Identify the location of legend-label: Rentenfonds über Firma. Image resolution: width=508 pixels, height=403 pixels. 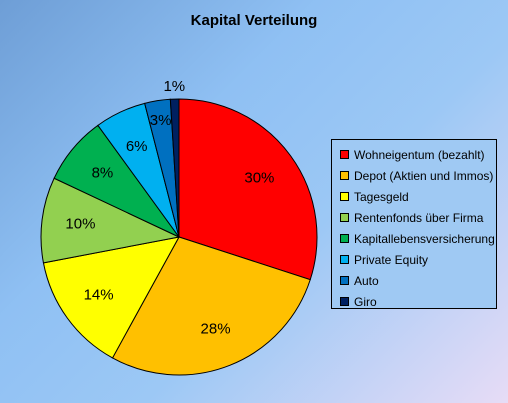
(419, 217).